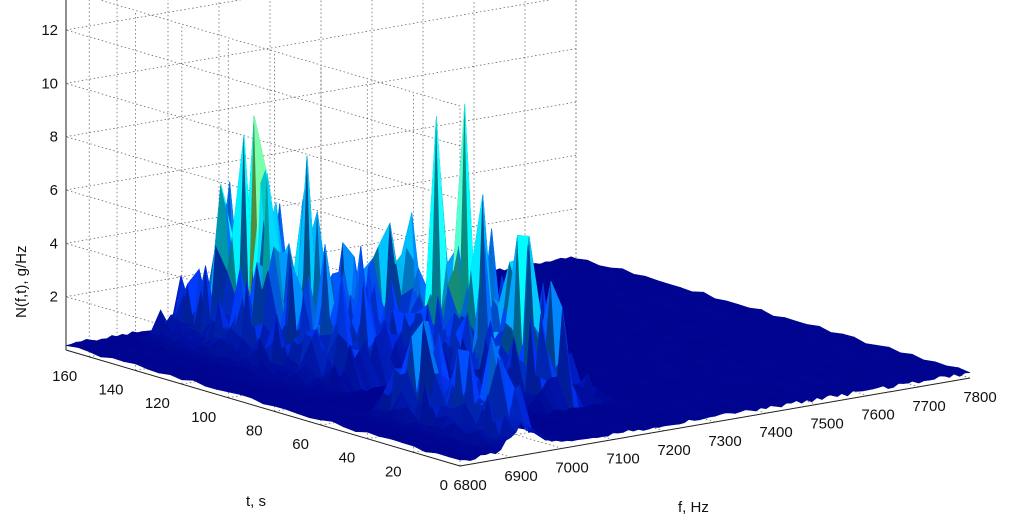 The width and height of the screenshot is (1024, 520). What do you see at coordinates (622, 459) in the screenshot?
I see `x-tick-label: 7100` at bounding box center [622, 459].